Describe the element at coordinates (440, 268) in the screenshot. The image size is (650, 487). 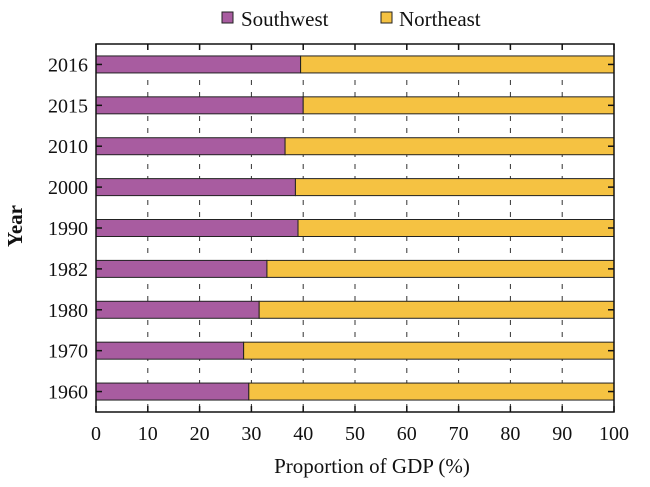
I see `bar-northeast-1982` at that location.